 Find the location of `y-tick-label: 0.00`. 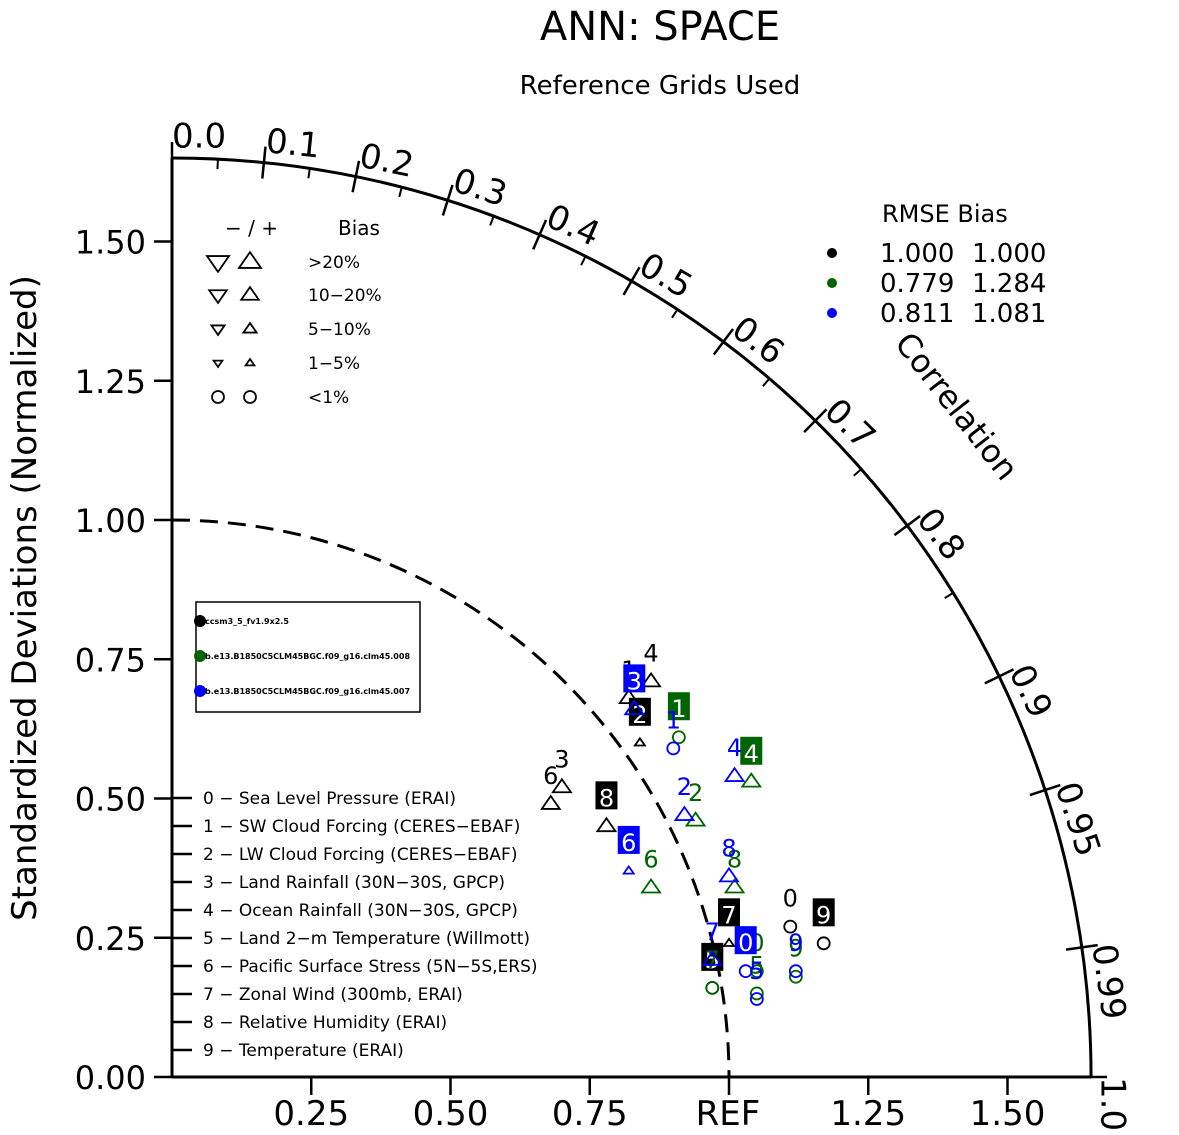

y-tick-label: 0.00 is located at coordinates (110, 1078).